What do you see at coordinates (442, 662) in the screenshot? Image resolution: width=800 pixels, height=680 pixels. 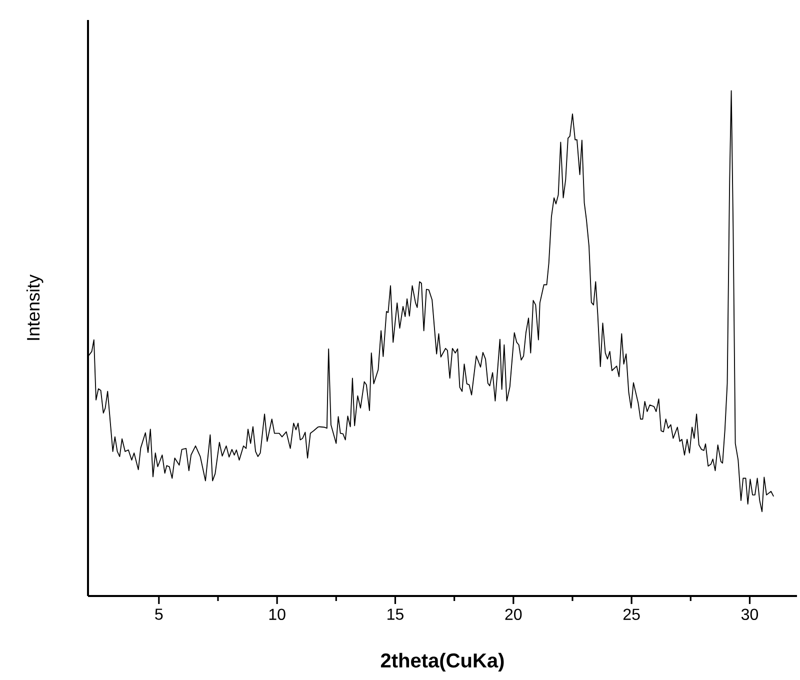 I see `x-axis-title: 2theta(CuKa)` at bounding box center [442, 662].